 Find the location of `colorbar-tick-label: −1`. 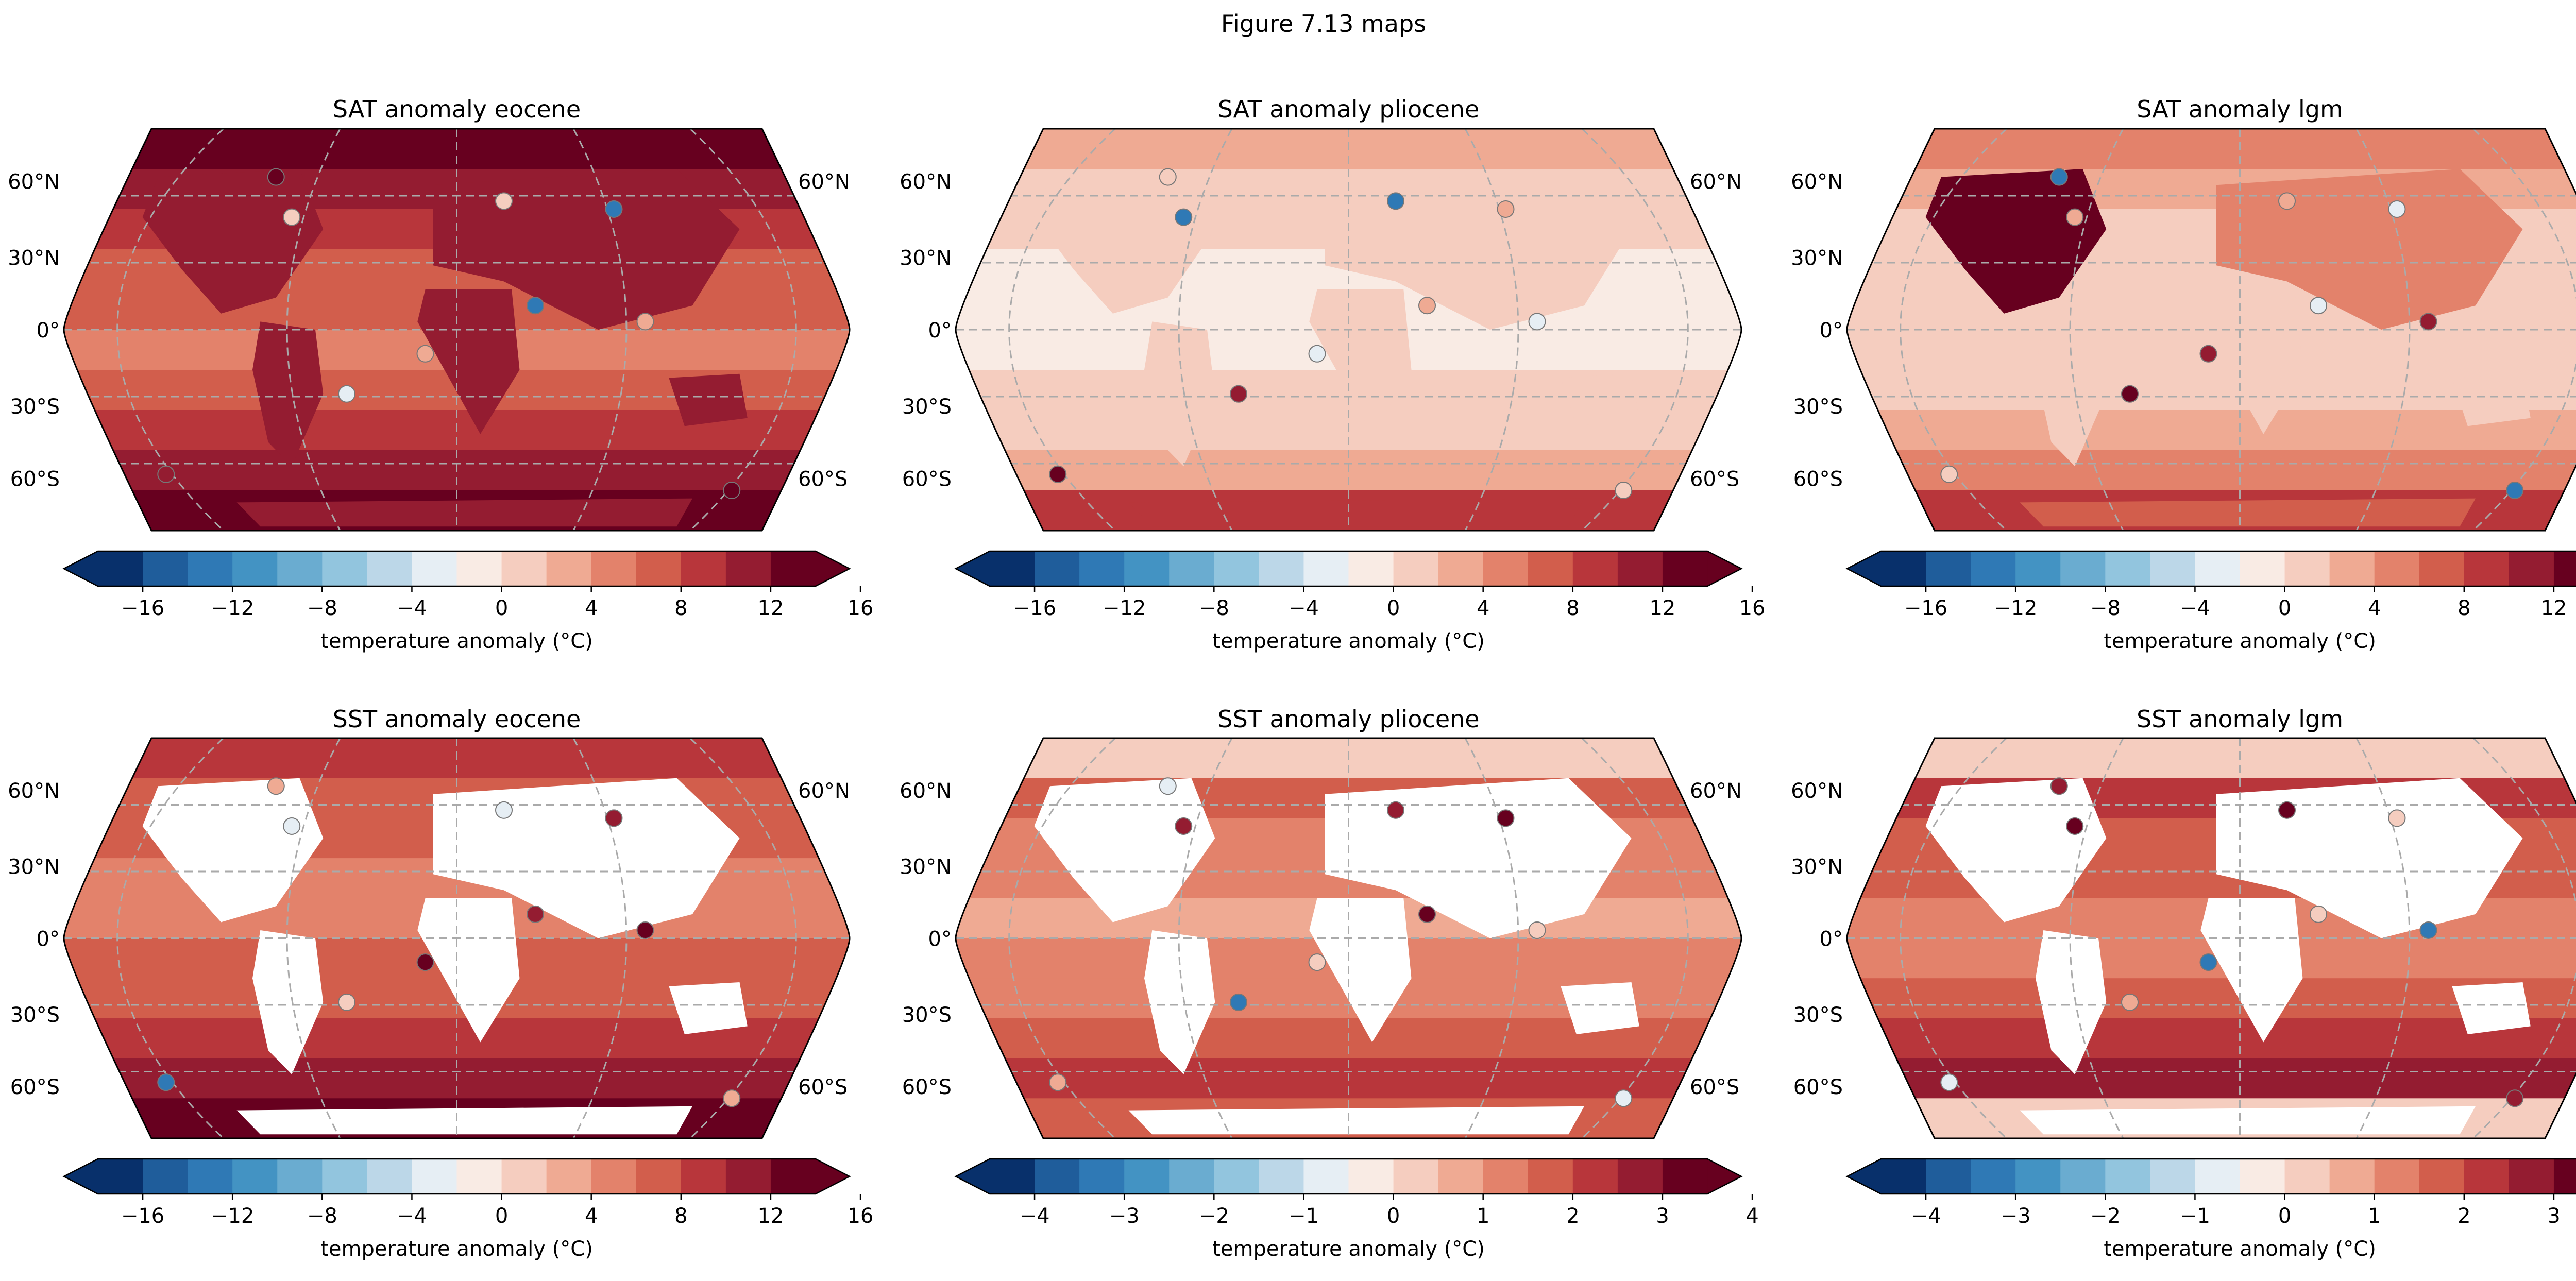

colorbar-tick-label: −1 is located at coordinates (2195, 1216).